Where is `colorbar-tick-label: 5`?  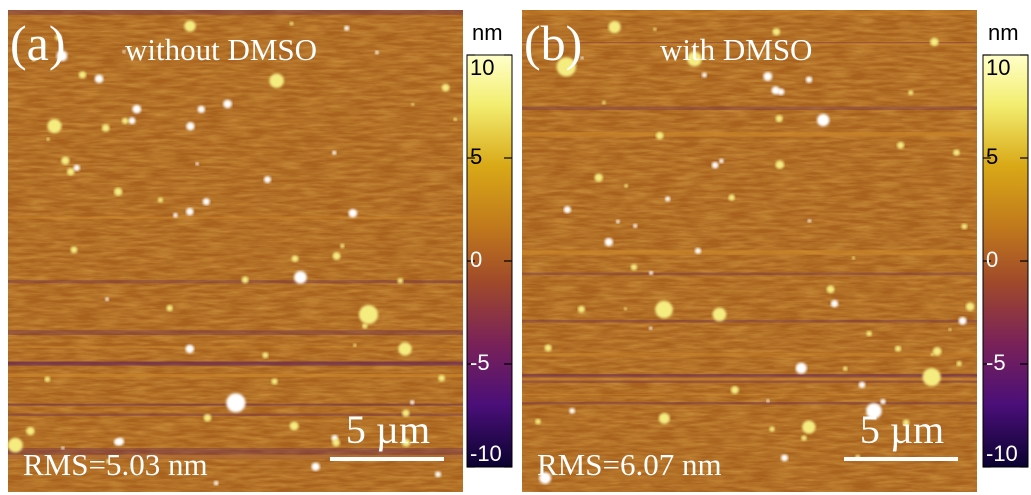 colorbar-tick-label: 5 is located at coordinates (476, 156).